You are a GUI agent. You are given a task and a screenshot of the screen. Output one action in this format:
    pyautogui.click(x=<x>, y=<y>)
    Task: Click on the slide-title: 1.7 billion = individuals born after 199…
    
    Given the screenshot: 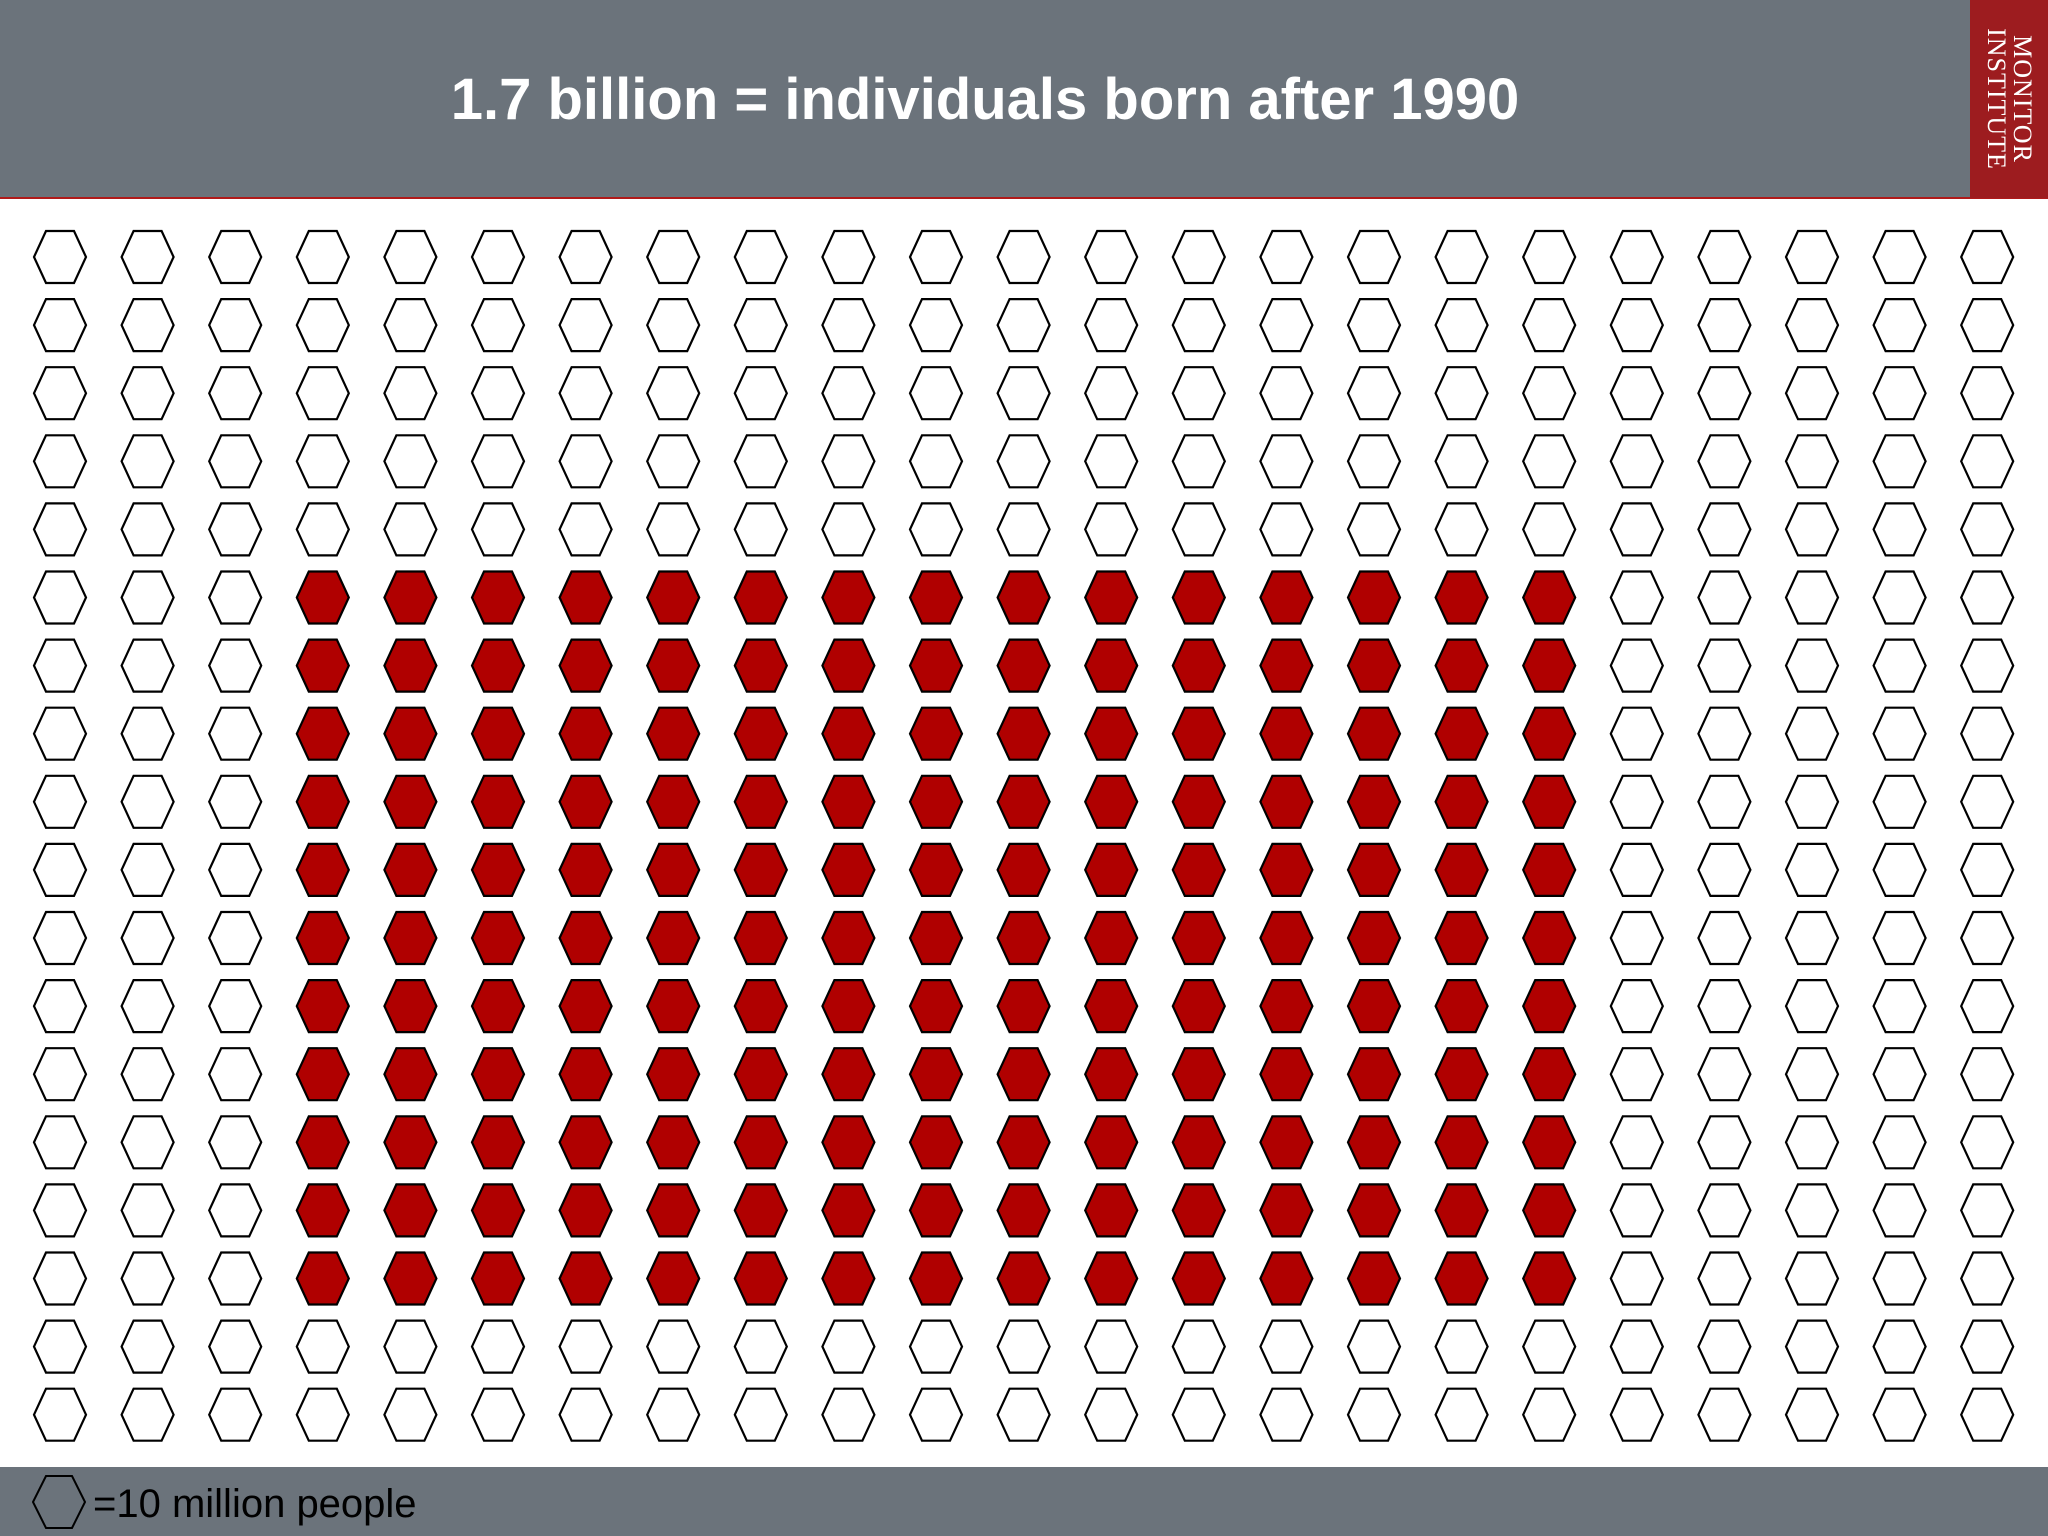 What is the action you would take?
    pyautogui.click(x=985, y=99)
    